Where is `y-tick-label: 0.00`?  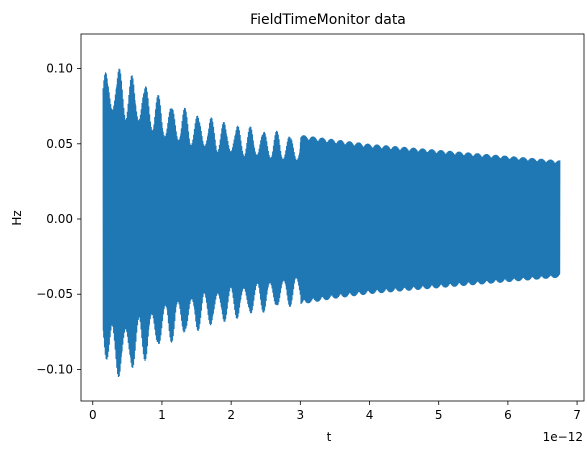
y-tick-label: 0.00 is located at coordinates (59, 219).